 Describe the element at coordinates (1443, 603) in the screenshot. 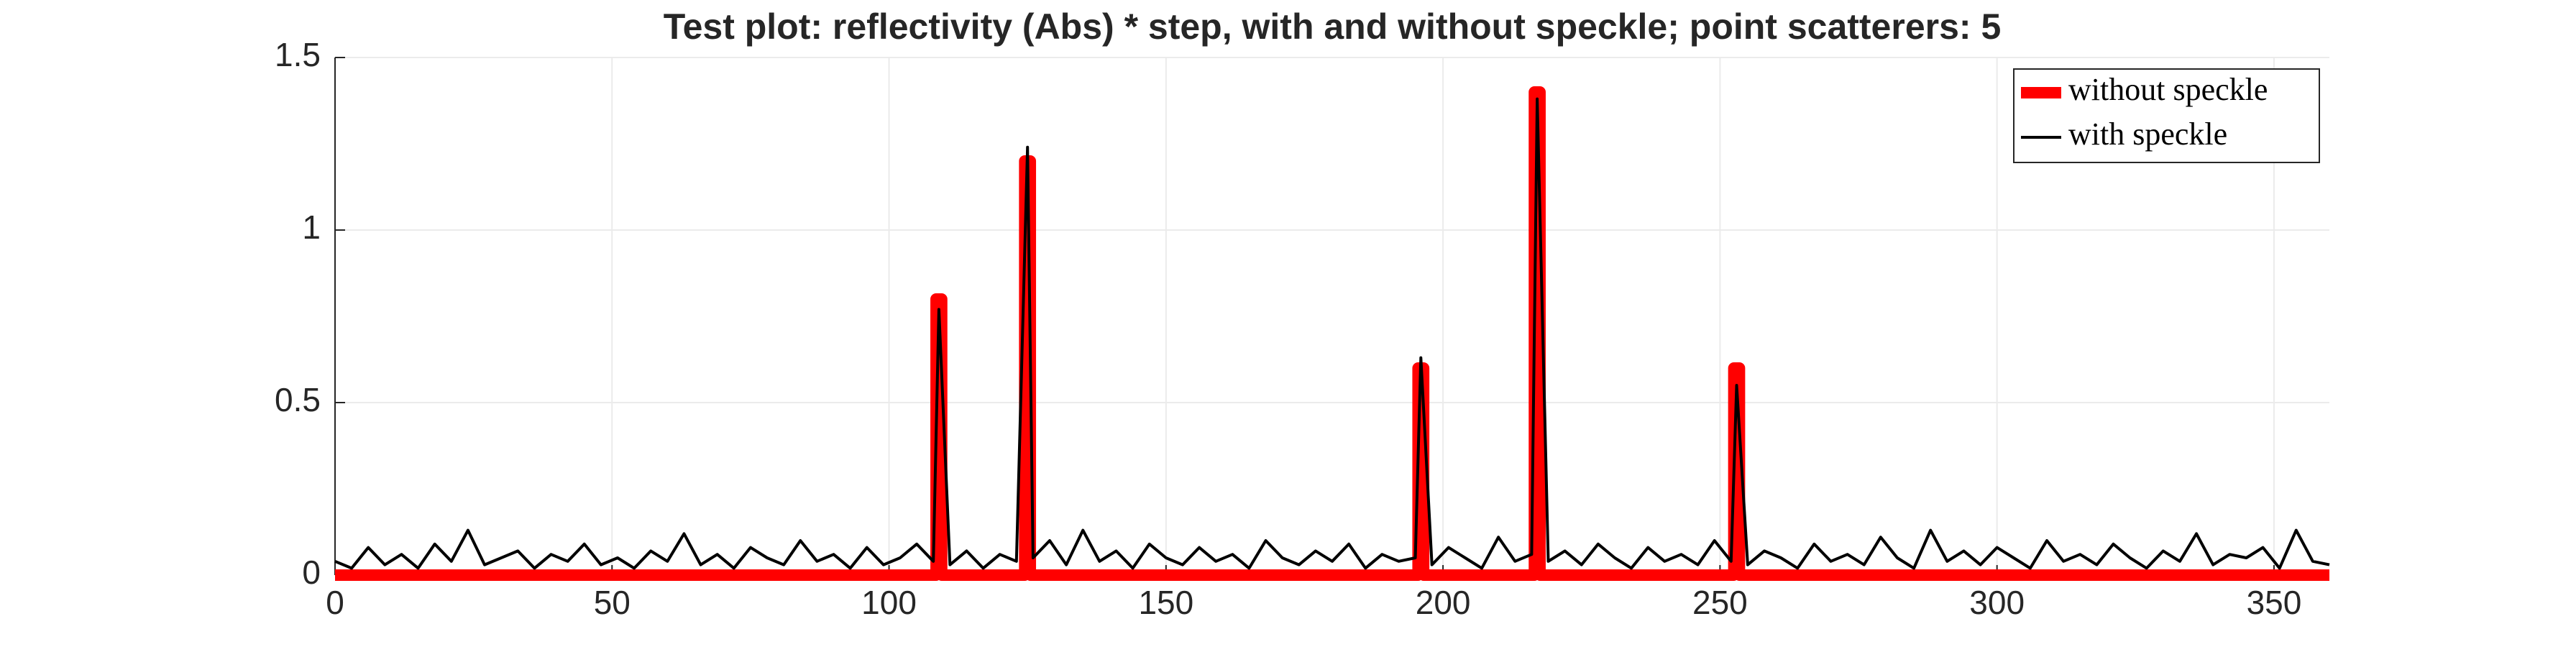

I see `x-tick-label: 200` at that location.